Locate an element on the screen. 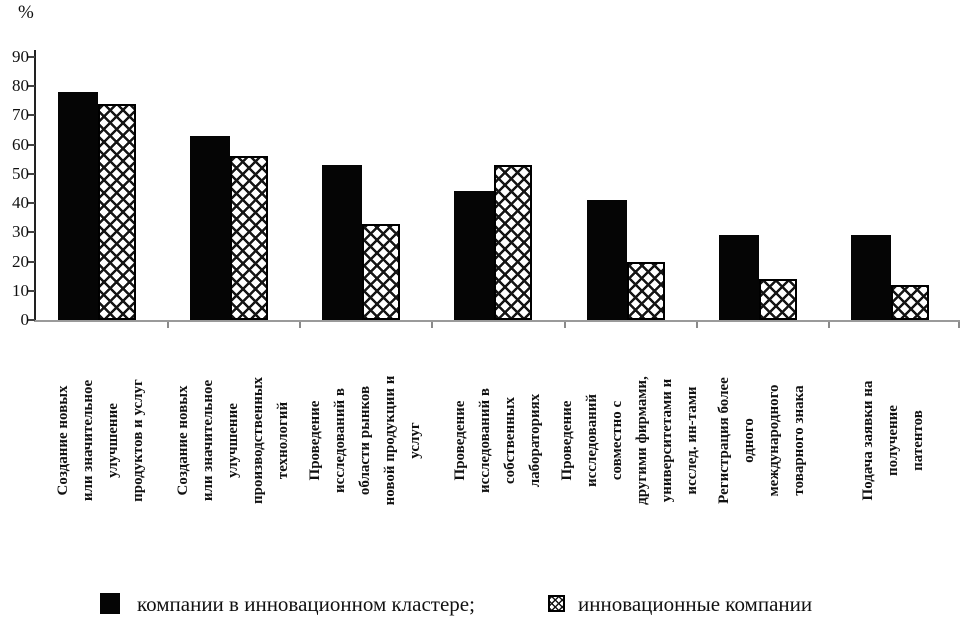 Image resolution: width=962 pixels, height=620 pixels. legend-label-innovative-companies: инновационные компании is located at coordinates (695, 604).